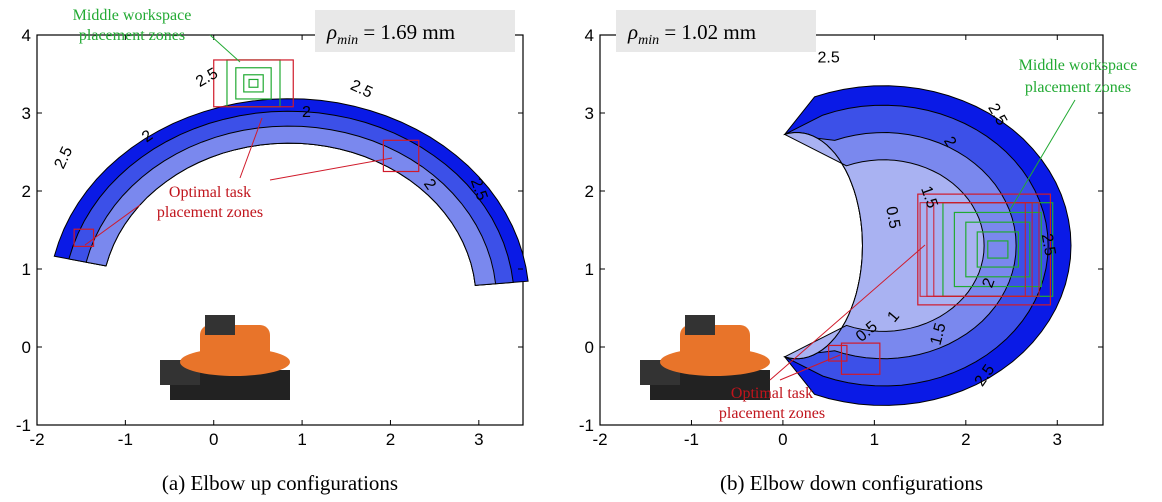  What do you see at coordinates (390, 34) in the screenshot?
I see `rho-min-value: ρmin = 1.69 mm` at bounding box center [390, 34].